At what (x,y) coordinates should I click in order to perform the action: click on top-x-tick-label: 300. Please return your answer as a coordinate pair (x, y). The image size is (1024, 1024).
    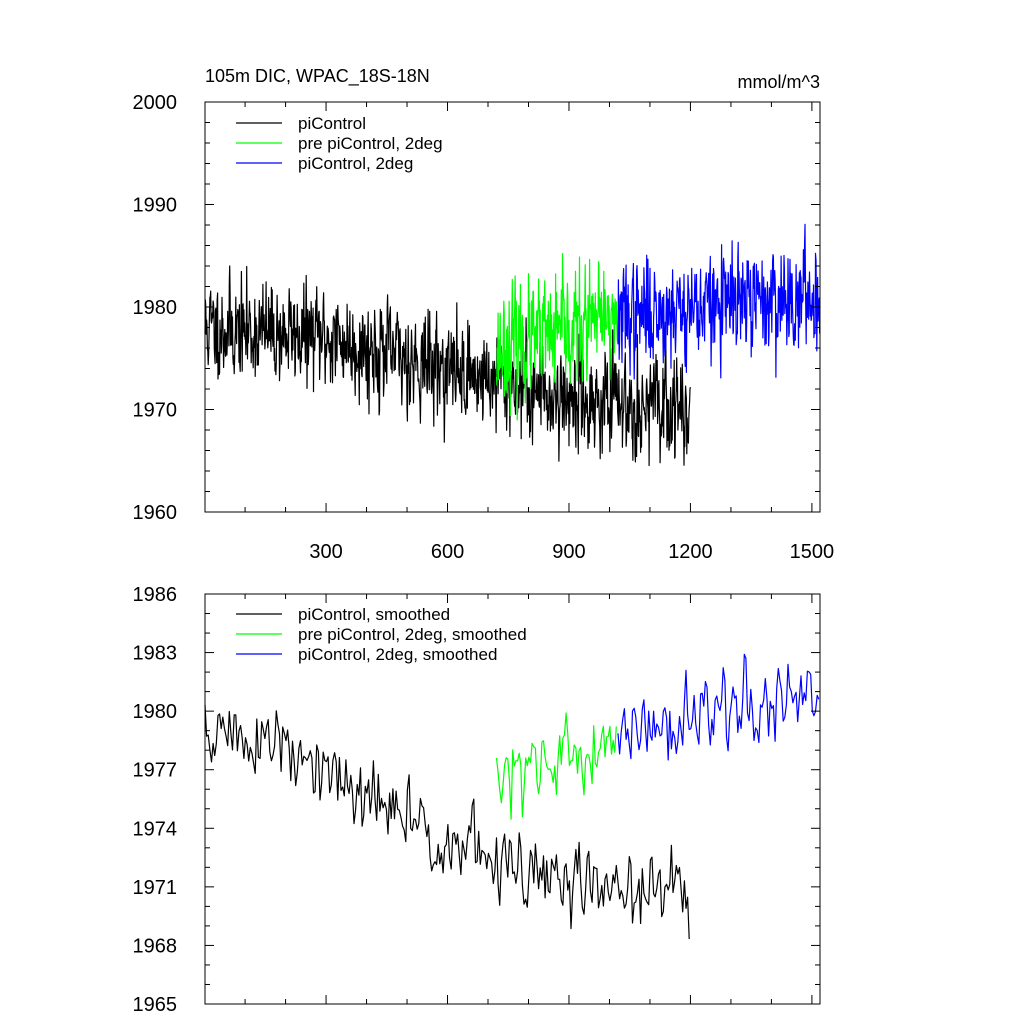
    Looking at the image, I should click on (325, 552).